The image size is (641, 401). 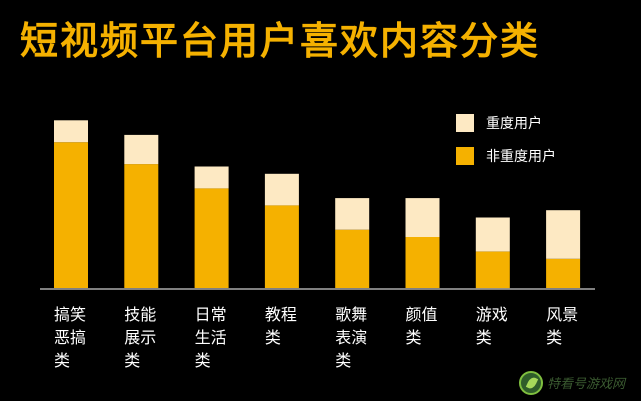 What do you see at coordinates (70, 337) in the screenshot?
I see `category-label-1: 搞笑恶搞类` at bounding box center [70, 337].